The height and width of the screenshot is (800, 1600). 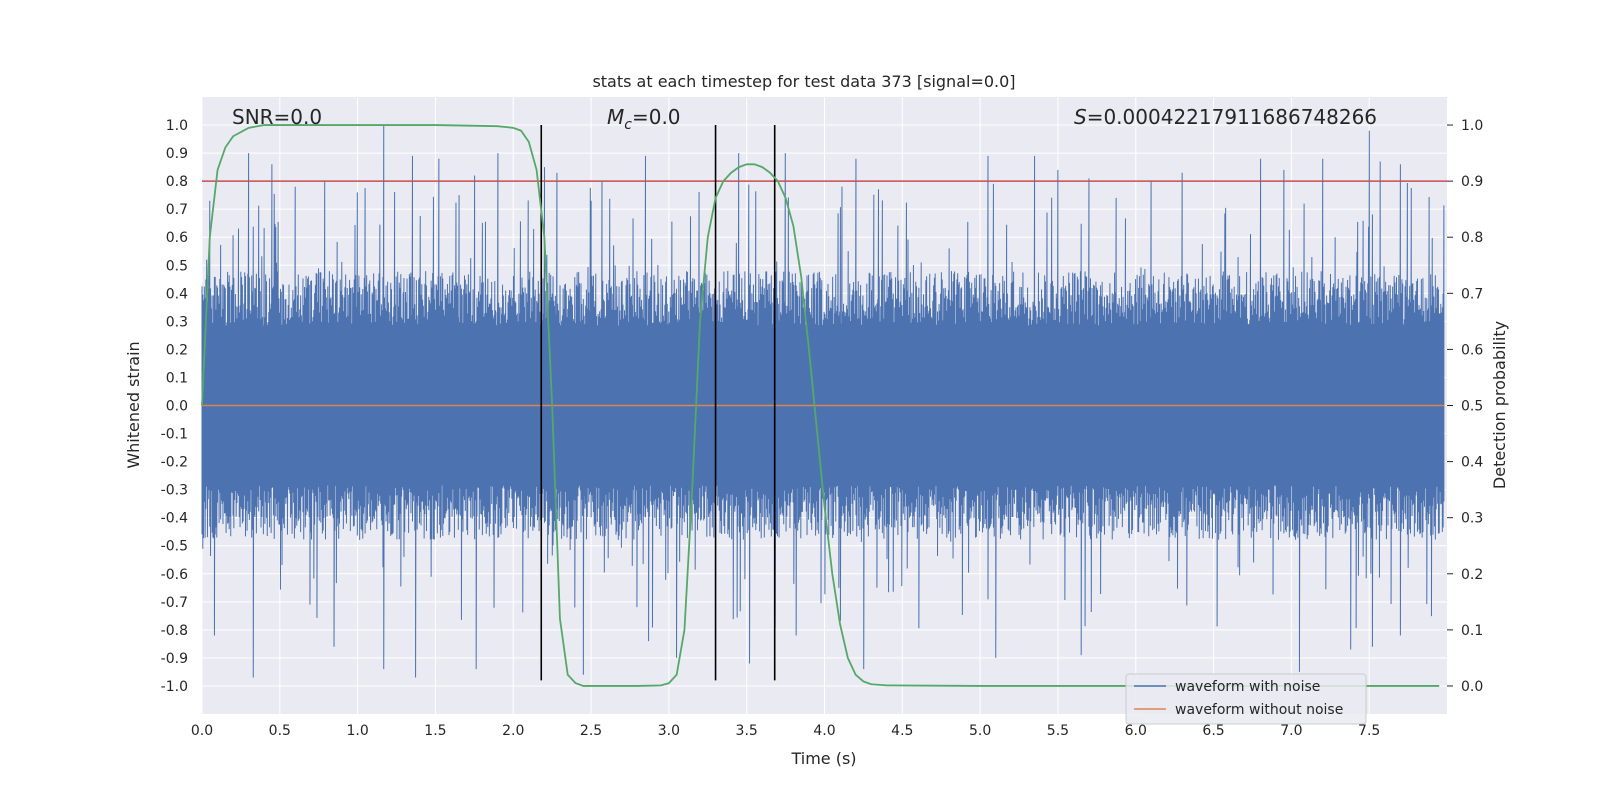 What do you see at coordinates (747, 731) in the screenshot?
I see `x-tick-label: 3.5` at bounding box center [747, 731].